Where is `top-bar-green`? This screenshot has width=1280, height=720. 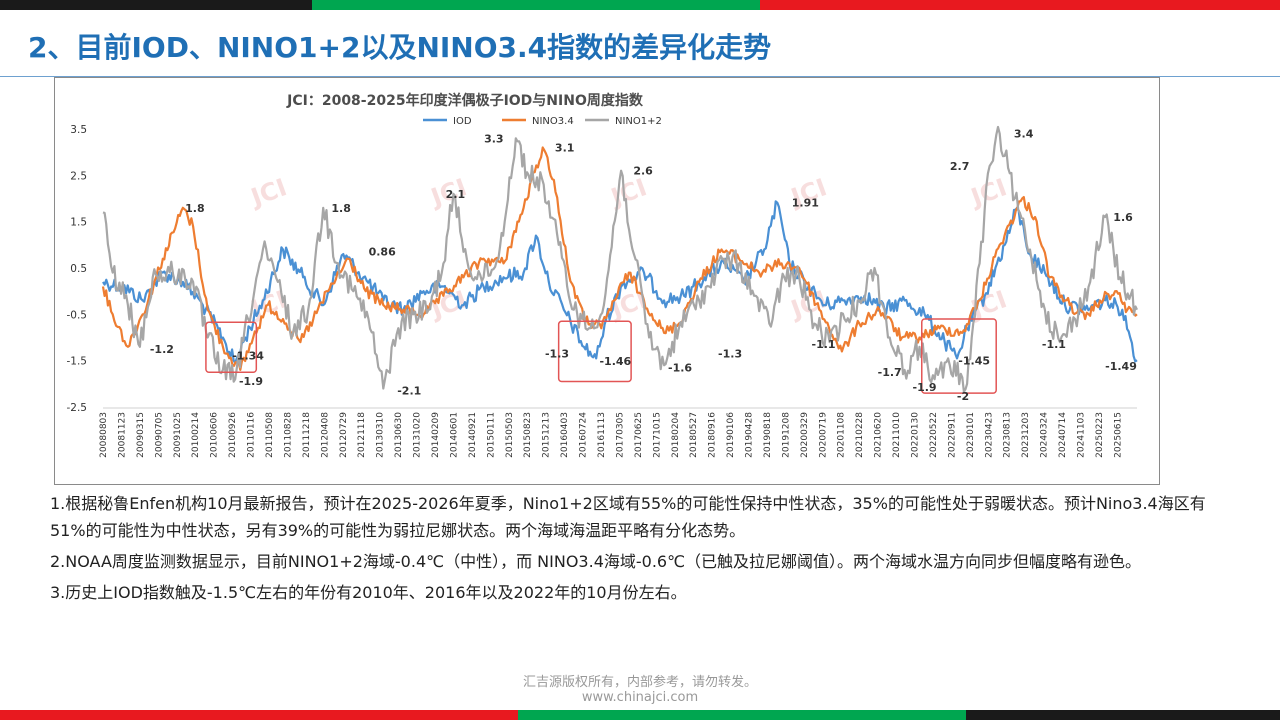
top-bar-green is located at coordinates (536, 5).